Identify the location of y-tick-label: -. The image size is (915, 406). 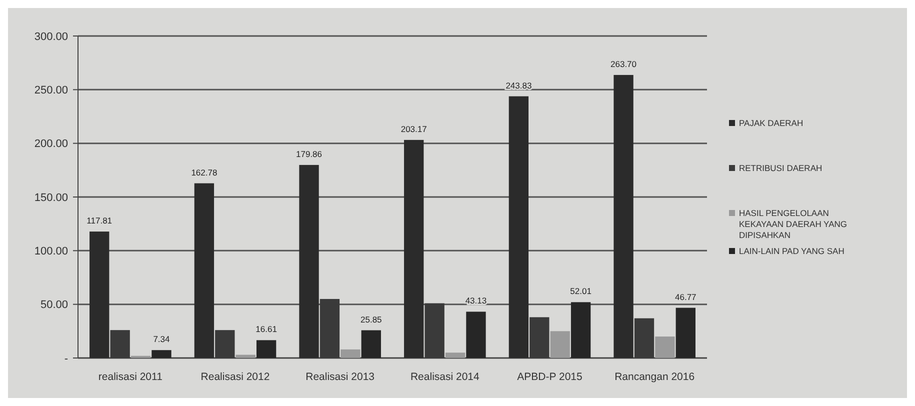
(66, 358).